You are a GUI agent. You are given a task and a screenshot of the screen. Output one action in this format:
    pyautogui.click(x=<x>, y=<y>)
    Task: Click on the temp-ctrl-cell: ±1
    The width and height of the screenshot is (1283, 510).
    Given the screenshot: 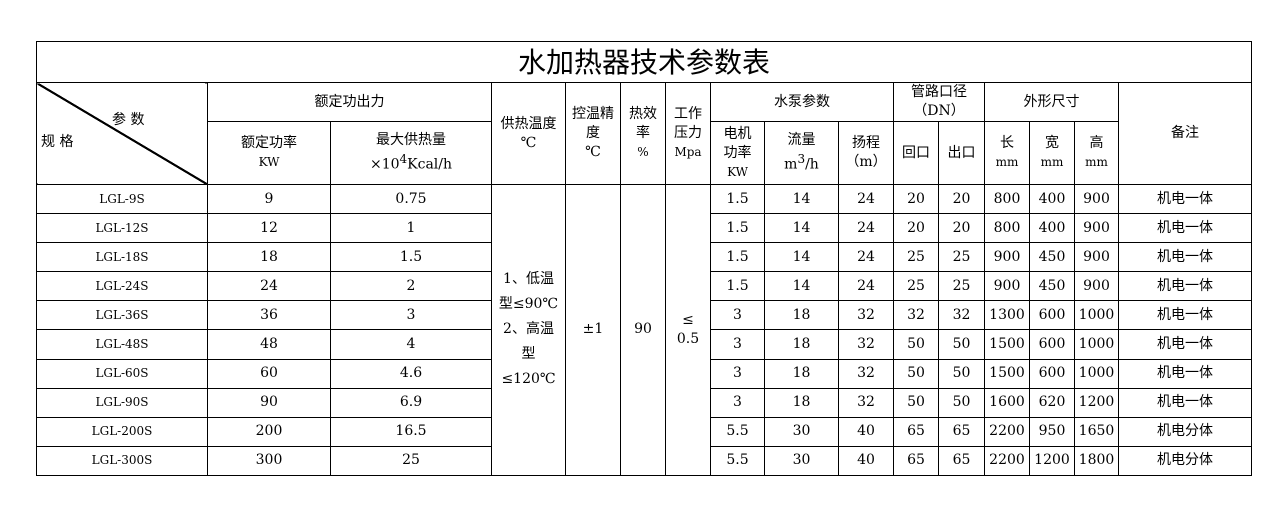 What is the action you would take?
    pyautogui.click(x=593, y=330)
    